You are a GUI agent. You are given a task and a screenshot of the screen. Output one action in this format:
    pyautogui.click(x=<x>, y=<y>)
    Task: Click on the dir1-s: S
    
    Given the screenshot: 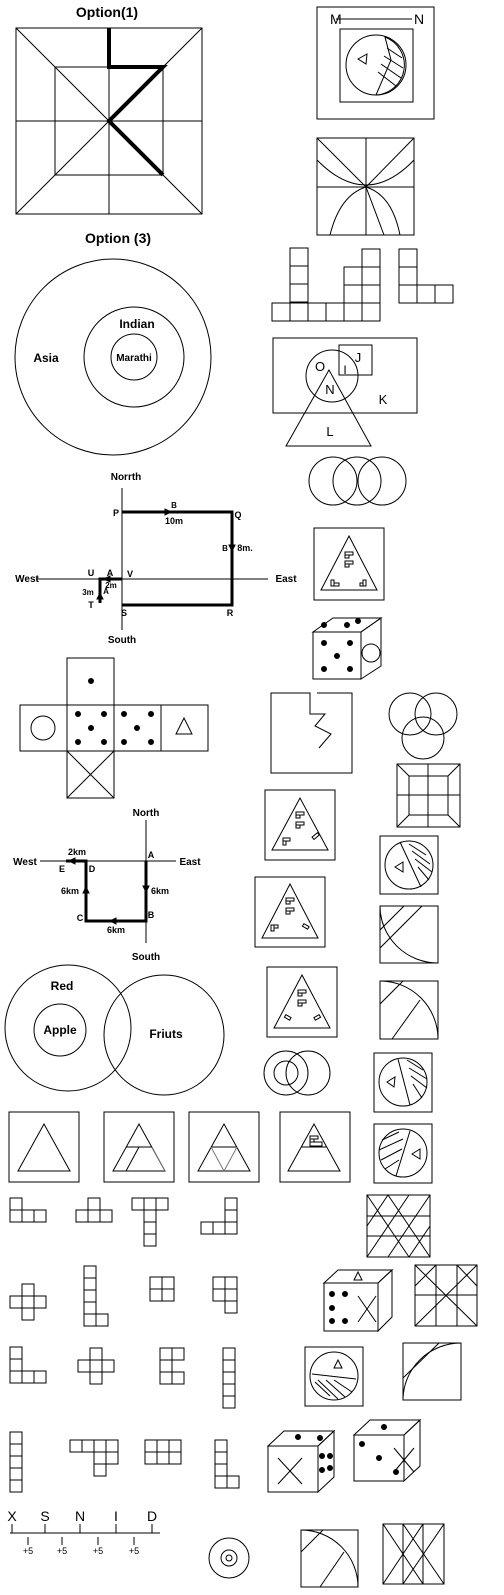 What is the action you would take?
    pyautogui.click(x=124, y=613)
    